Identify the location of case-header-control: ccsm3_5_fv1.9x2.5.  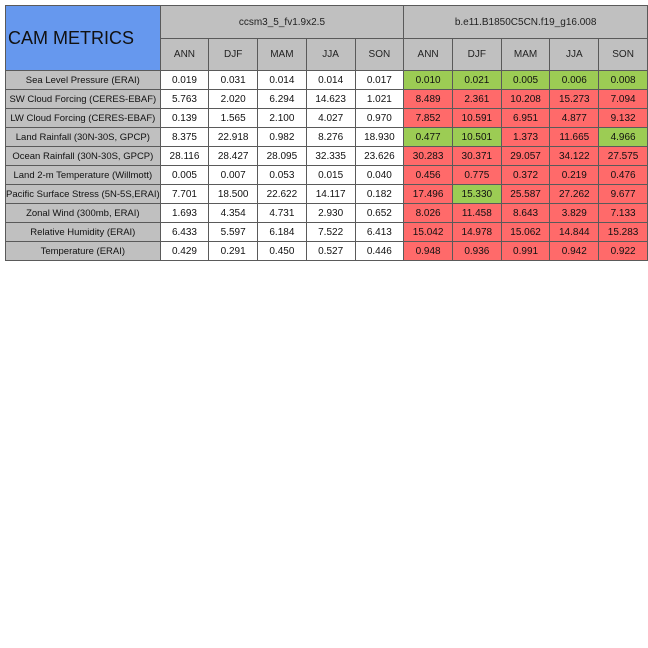
(282, 22).